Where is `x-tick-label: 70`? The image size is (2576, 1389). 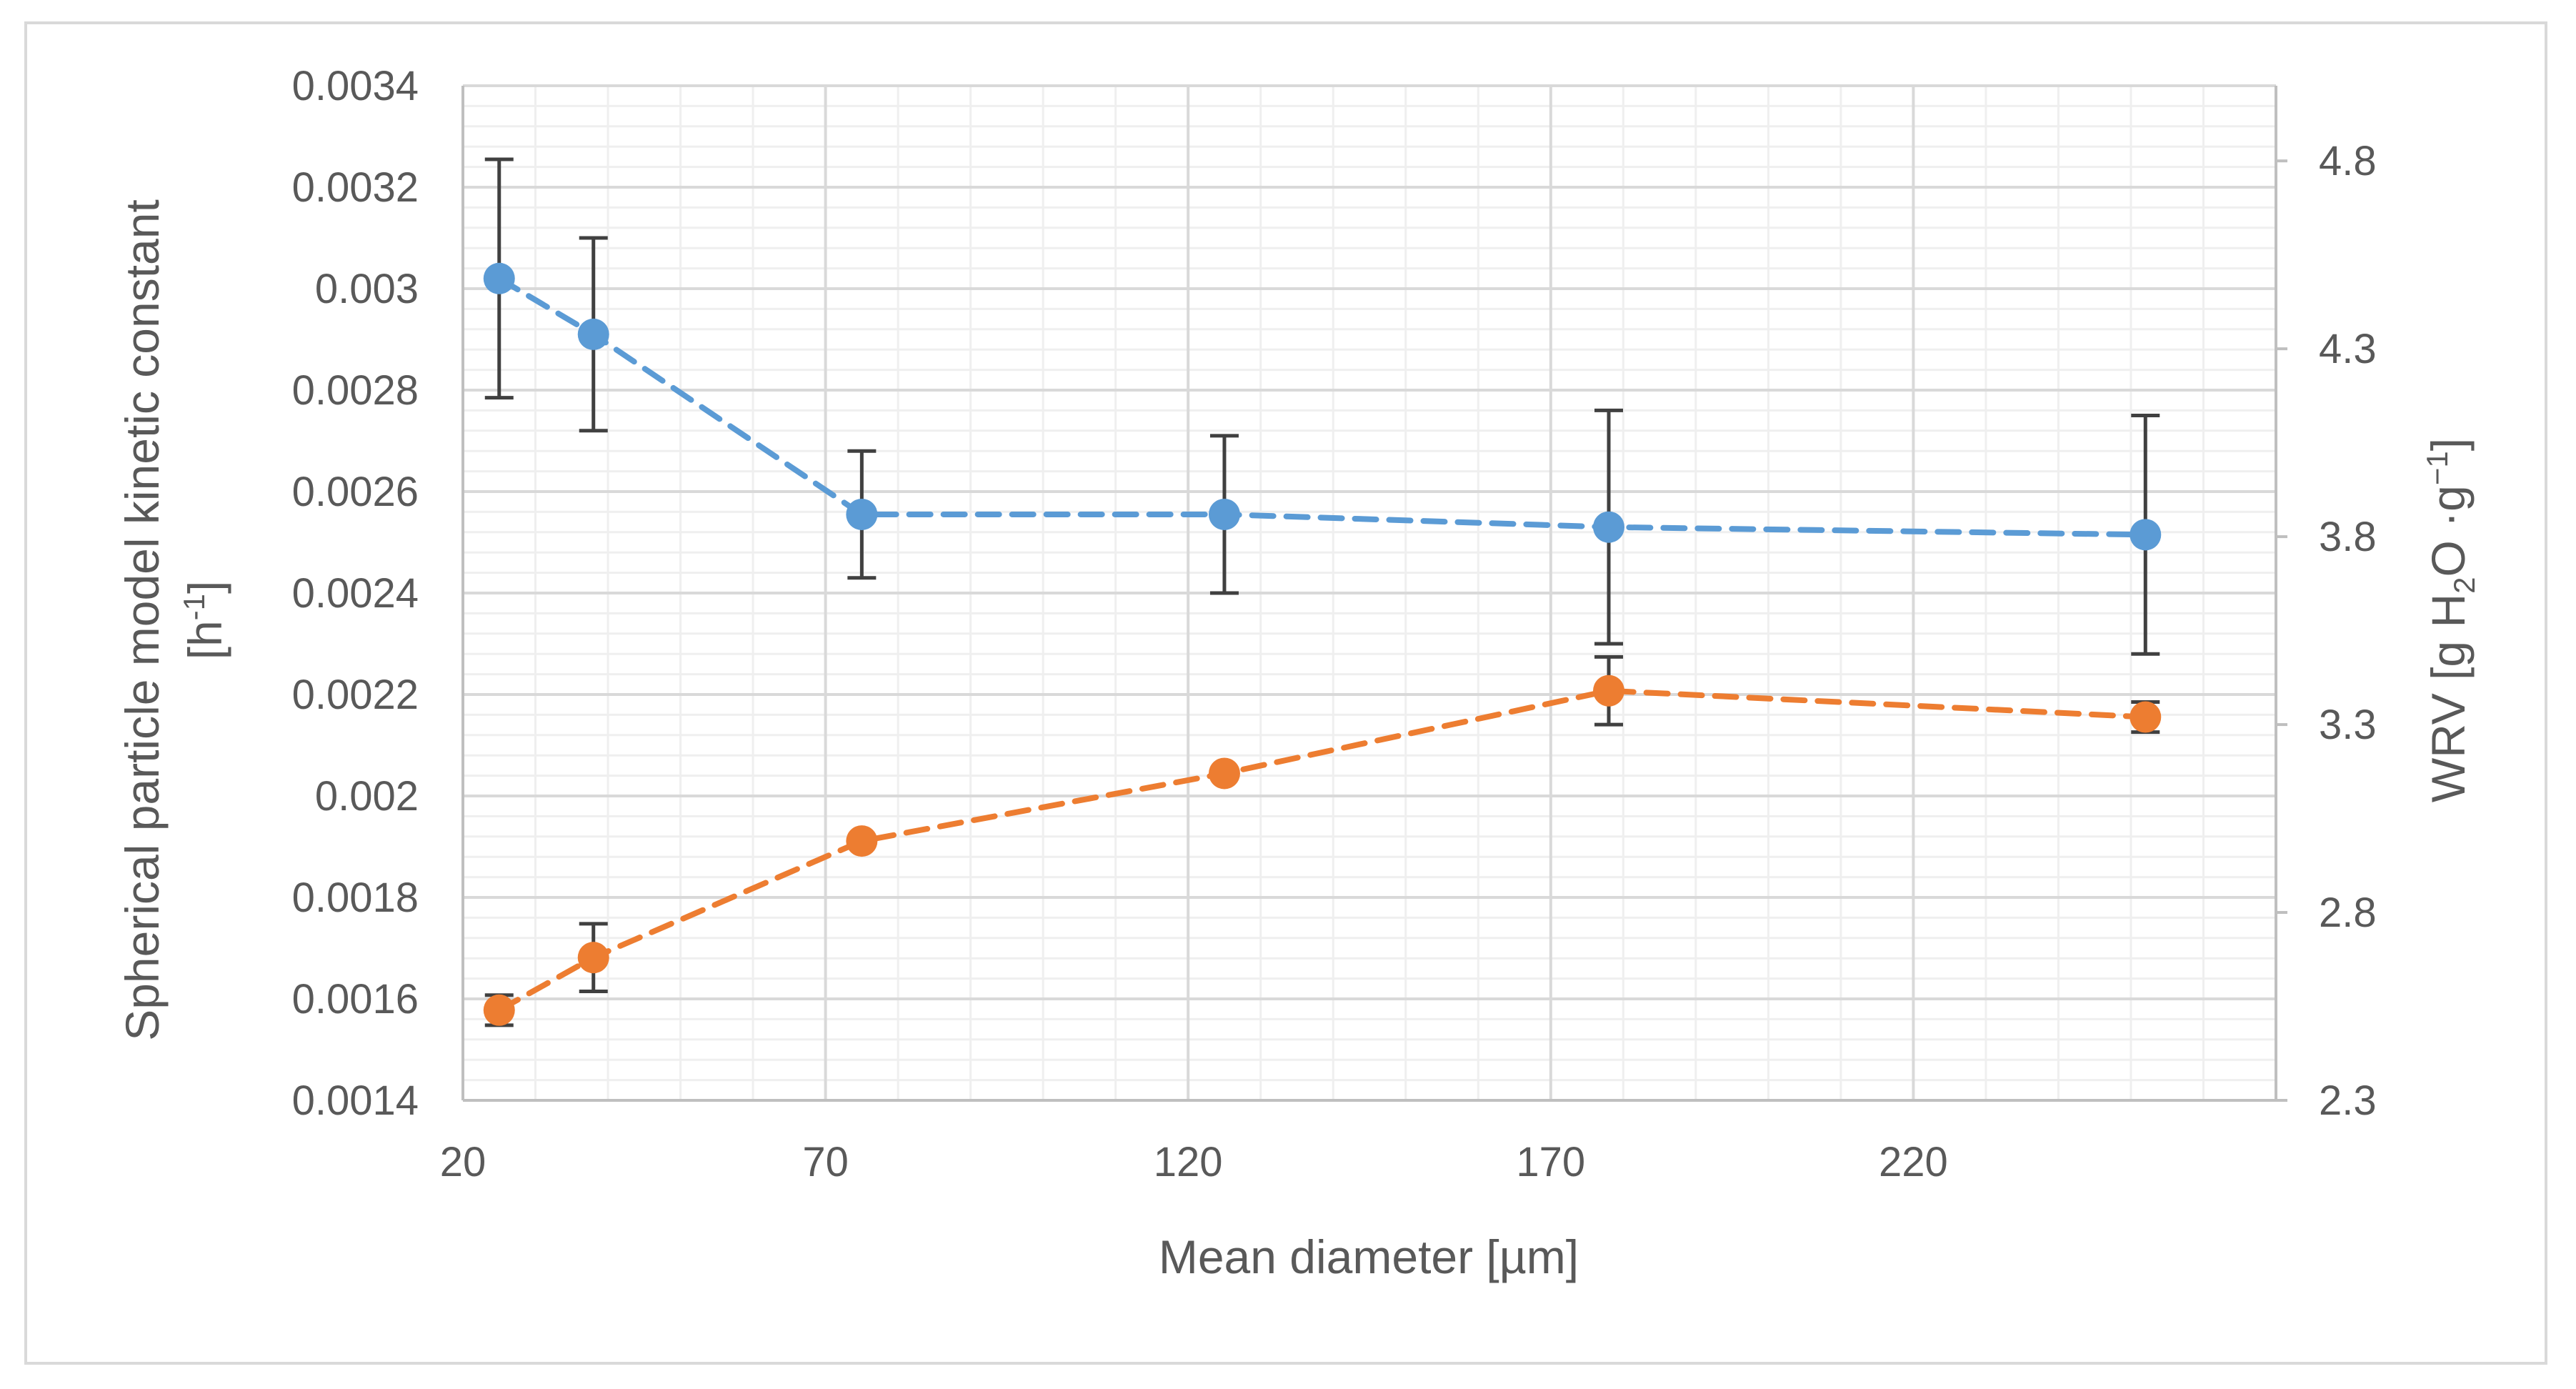
x-tick-label: 70 is located at coordinates (826, 1162).